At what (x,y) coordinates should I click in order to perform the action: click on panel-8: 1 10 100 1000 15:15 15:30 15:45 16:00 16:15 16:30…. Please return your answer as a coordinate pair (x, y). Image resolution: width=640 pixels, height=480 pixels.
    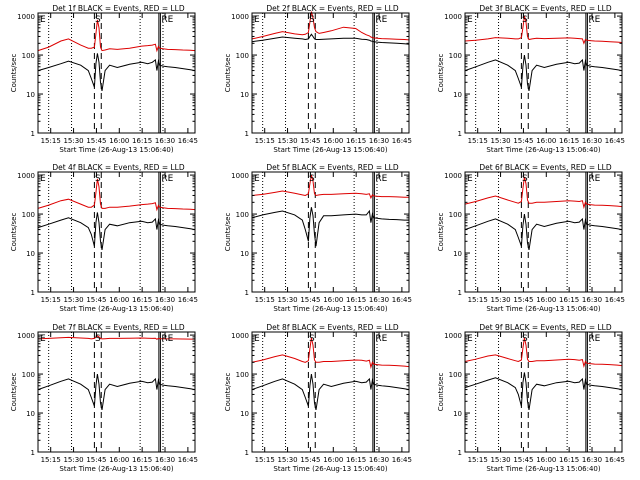
    Looking at the image, I should click on (318, 398).